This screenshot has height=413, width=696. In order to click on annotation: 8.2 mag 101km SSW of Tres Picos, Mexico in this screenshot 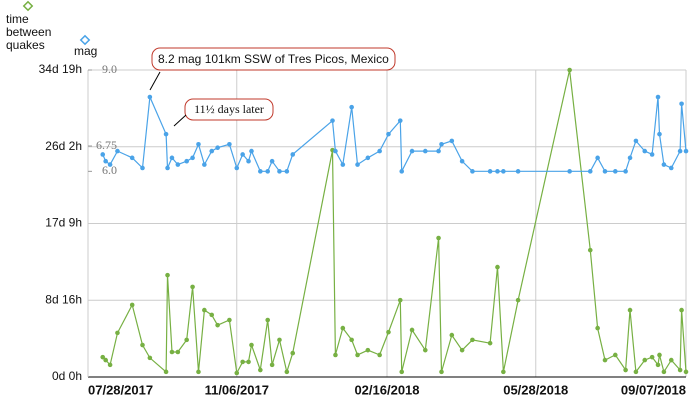, I will do `click(273, 59)`.